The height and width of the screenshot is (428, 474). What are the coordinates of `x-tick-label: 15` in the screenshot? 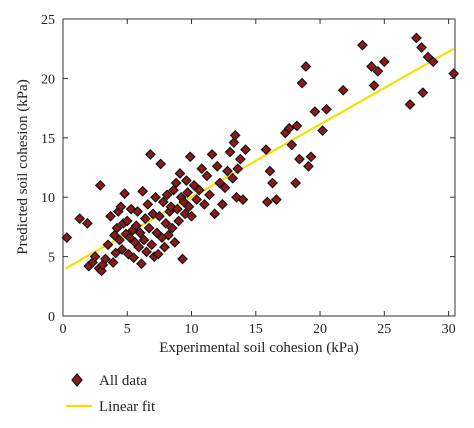 It's located at (256, 329).